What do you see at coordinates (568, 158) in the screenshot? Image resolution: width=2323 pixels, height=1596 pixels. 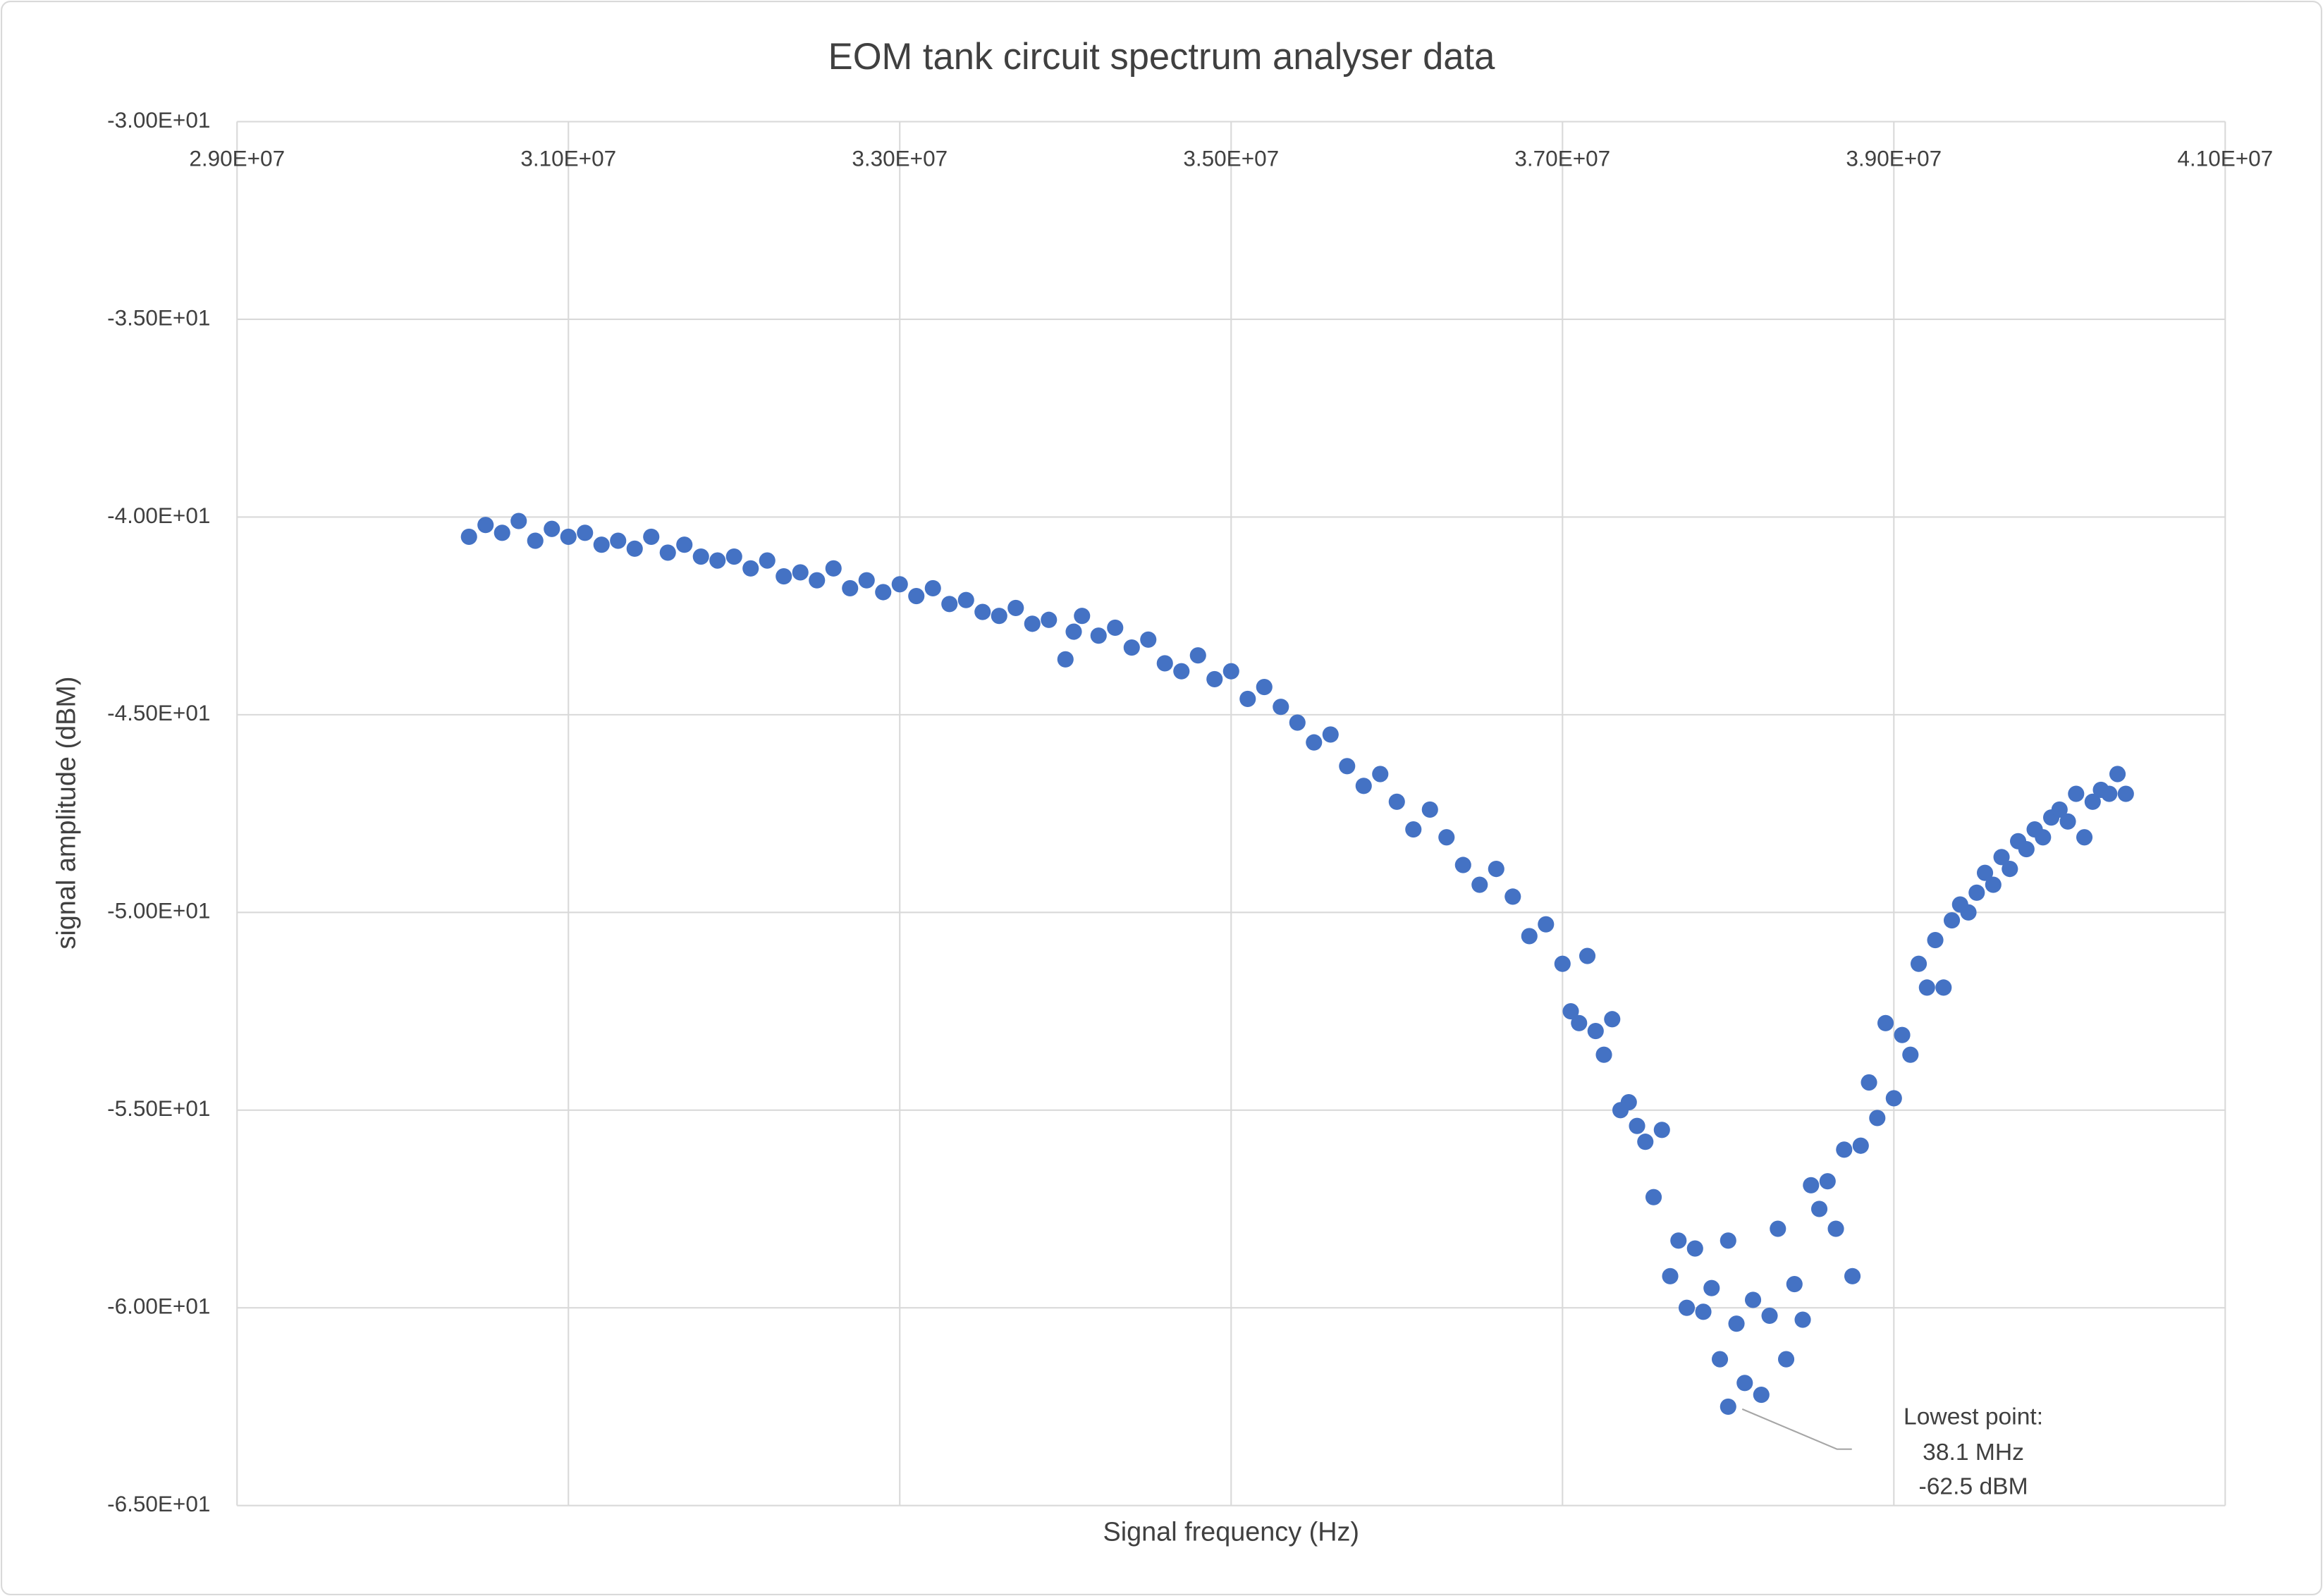 I see `x-tick-label: 3.10E+07` at bounding box center [568, 158].